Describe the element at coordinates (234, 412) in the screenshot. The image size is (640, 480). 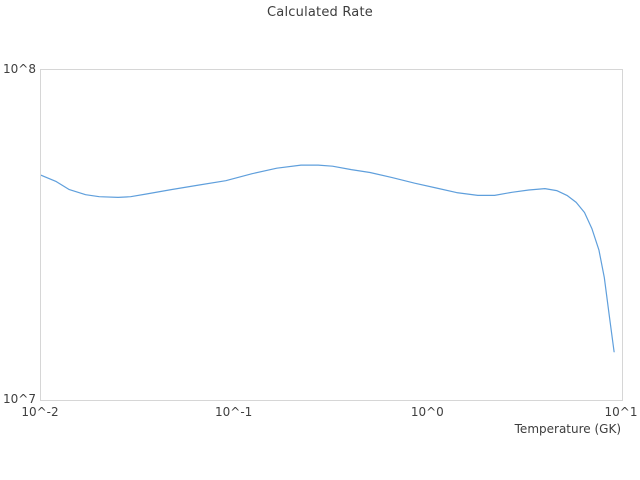
I see `x-tick-label: 10^-1` at that location.